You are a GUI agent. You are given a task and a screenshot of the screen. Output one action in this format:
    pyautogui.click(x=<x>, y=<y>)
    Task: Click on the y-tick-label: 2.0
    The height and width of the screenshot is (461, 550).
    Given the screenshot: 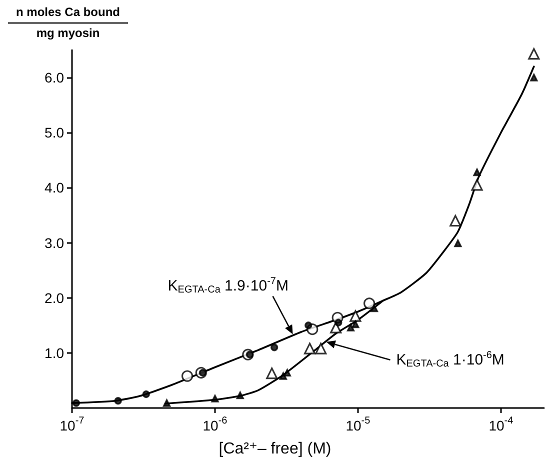 What is the action you would take?
    pyautogui.click(x=54, y=298)
    